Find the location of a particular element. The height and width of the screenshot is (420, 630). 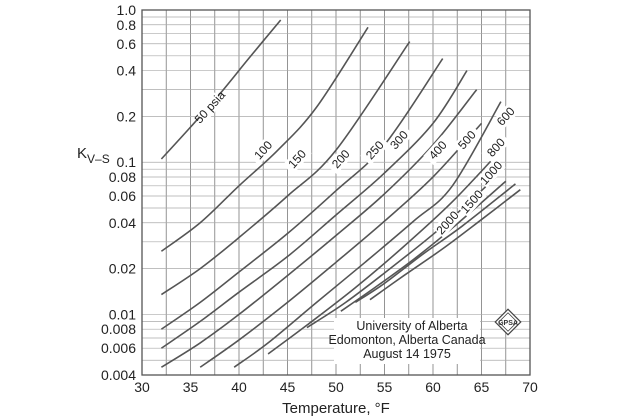

y-tick-label: 0.2 is located at coordinates (127, 116).